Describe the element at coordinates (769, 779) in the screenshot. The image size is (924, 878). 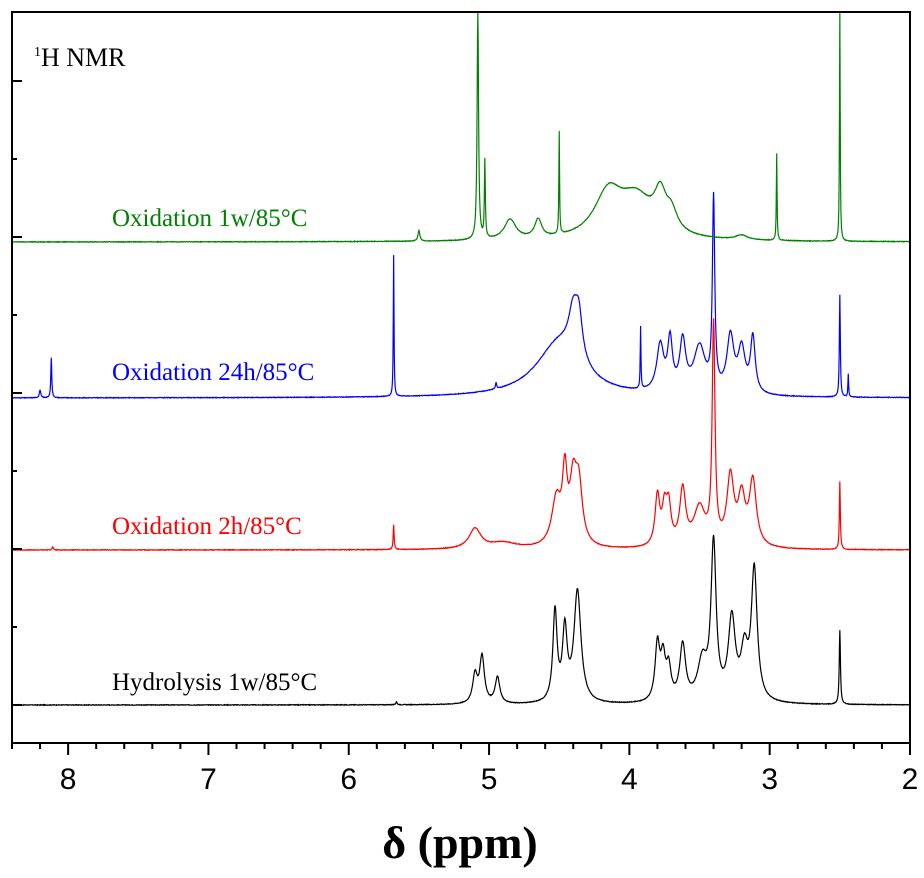
I see `x-tick-label: 3` at that location.